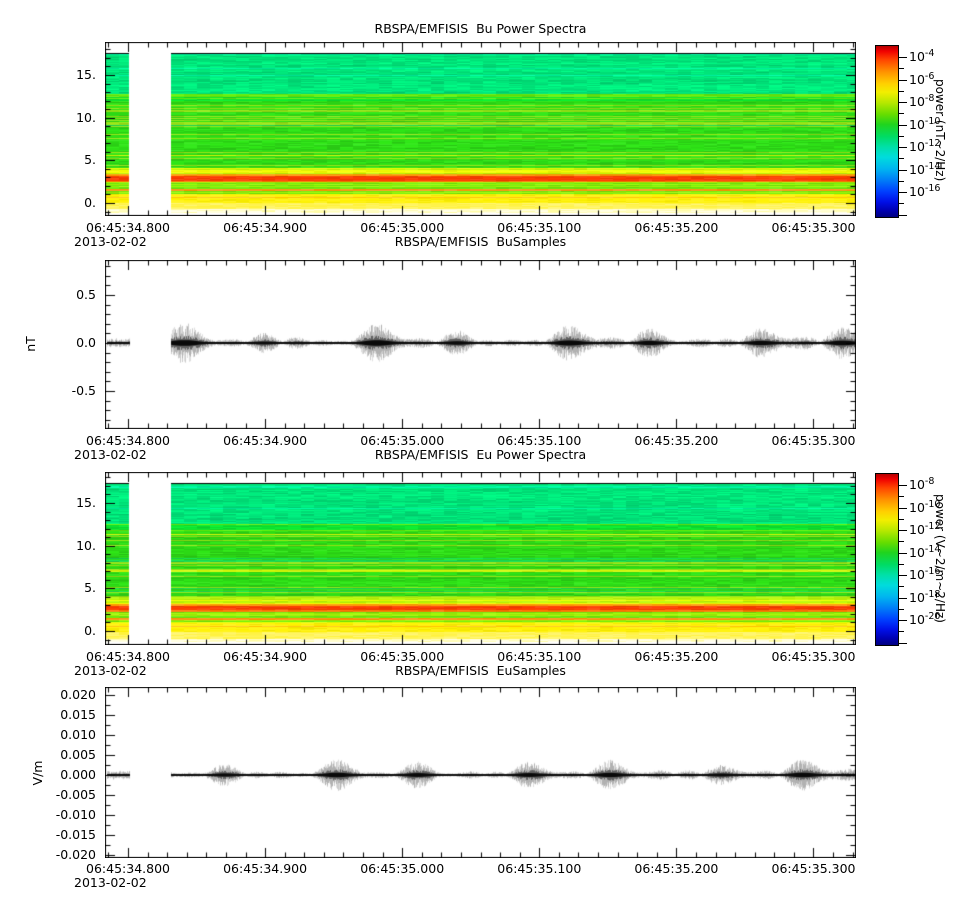  What do you see at coordinates (110, 454) in the screenshot?
I see `x-axis-date-label-2: 2013-02-02` at bounding box center [110, 454].